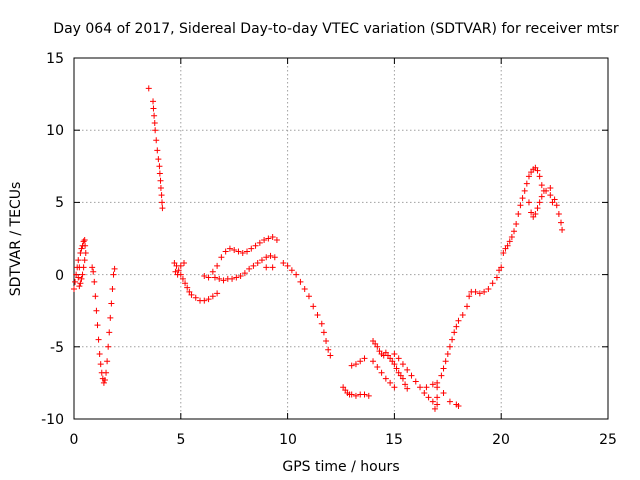 This screenshot has width=640, height=480. I want to click on series-seg-d, so click(196, 282).